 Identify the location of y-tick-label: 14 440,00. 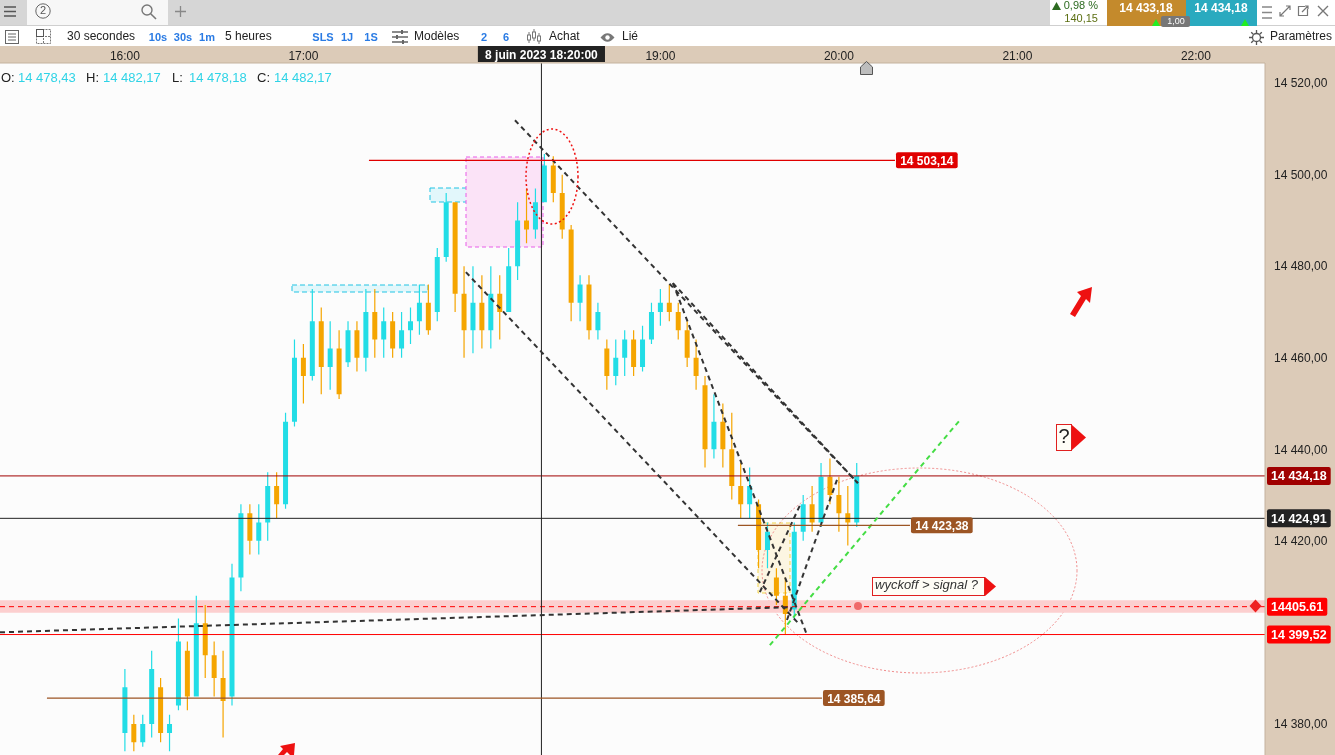
(1301, 449).